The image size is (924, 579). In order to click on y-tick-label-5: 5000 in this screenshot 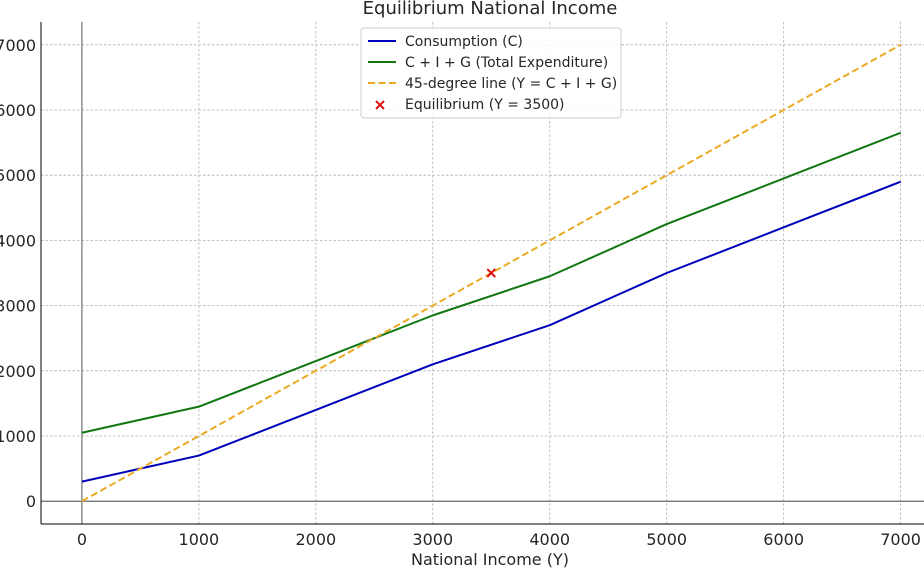, I will do `click(18, 175)`.